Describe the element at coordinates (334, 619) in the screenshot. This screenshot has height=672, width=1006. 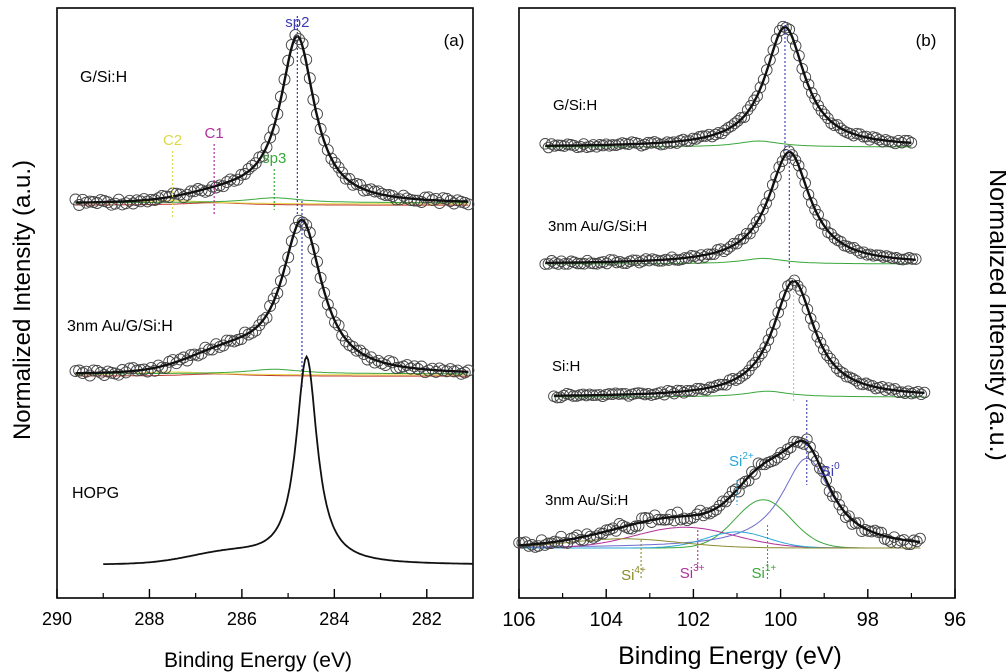
I see `x-tick-label: 284` at that location.